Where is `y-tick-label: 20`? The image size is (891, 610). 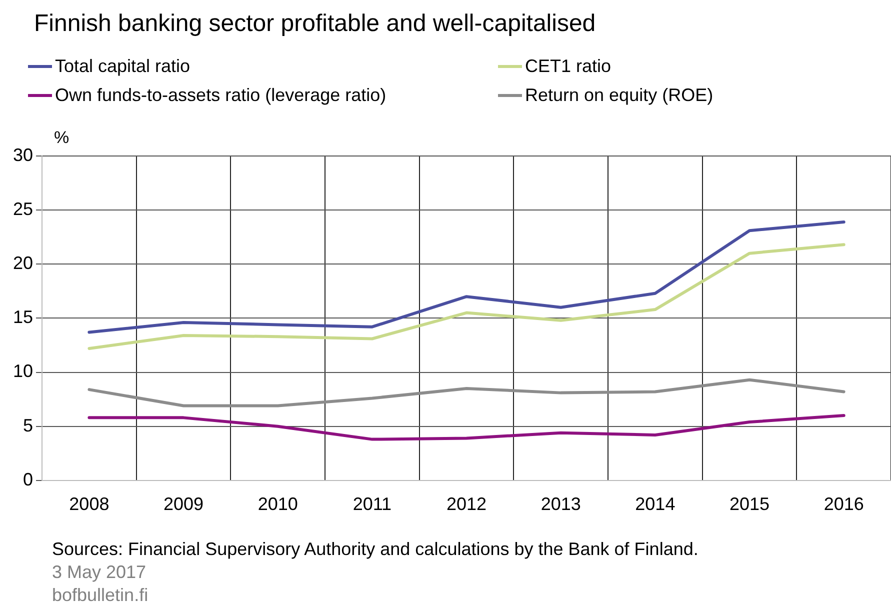
y-tick-label: 20 is located at coordinates (23, 263).